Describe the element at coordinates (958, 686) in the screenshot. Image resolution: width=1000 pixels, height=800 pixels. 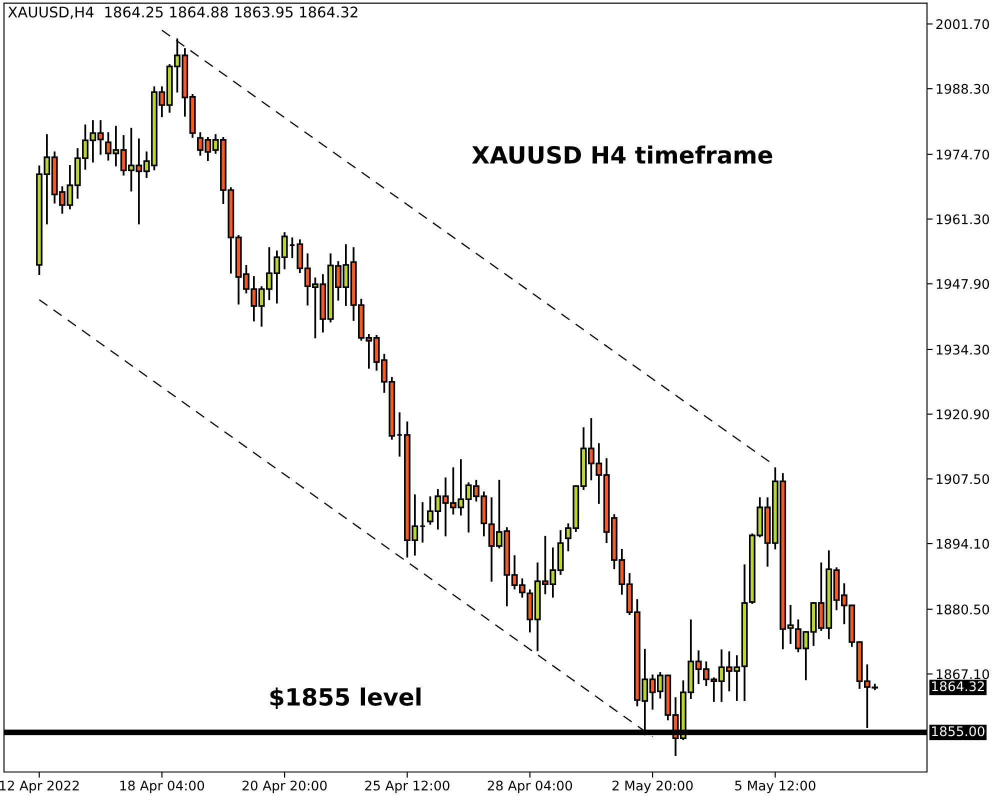
I see `text: 1864.32` at that location.